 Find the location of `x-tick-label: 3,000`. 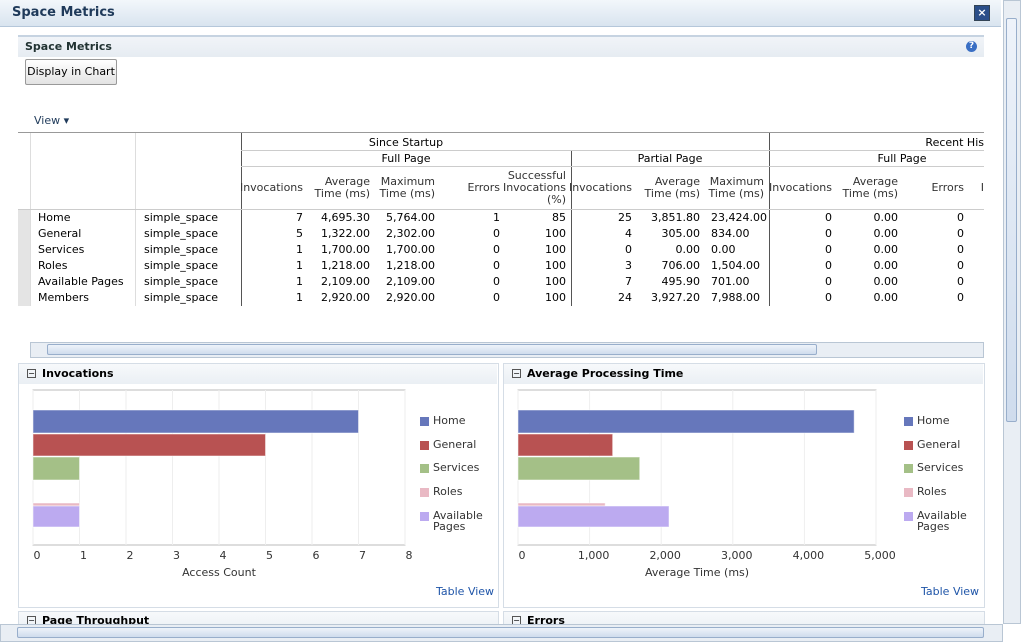

x-tick-label: 3,000 is located at coordinates (737, 555).